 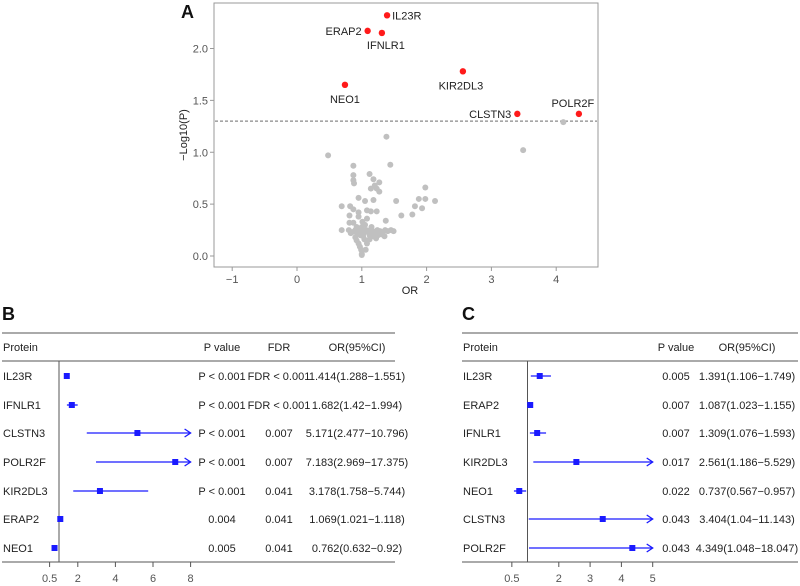 What do you see at coordinates (200, 50) in the screenshot?
I see `y-tick-label: 2.0` at bounding box center [200, 50].